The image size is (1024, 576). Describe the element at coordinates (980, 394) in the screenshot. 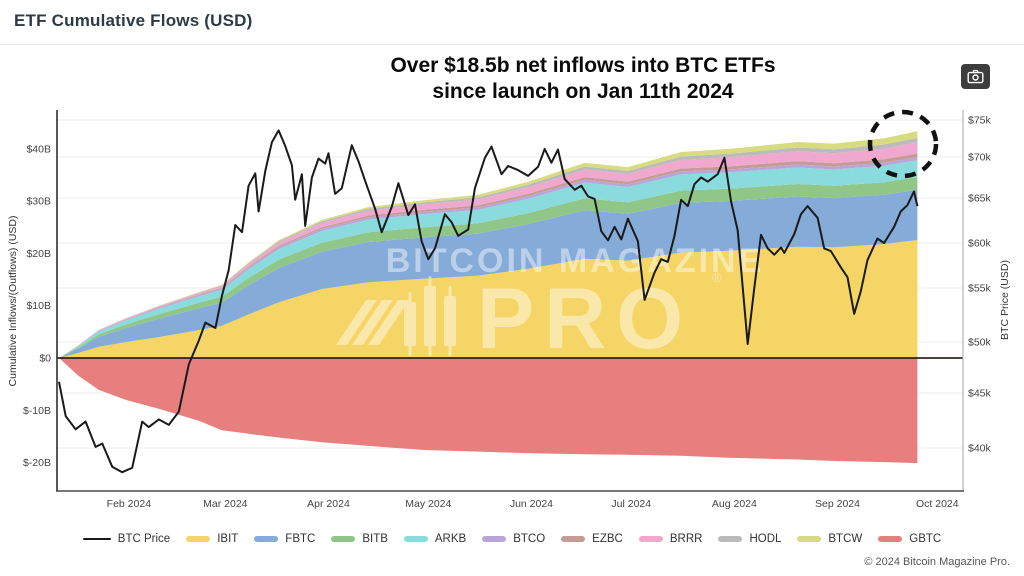

I see `y-right-tick: $45k` at that location.